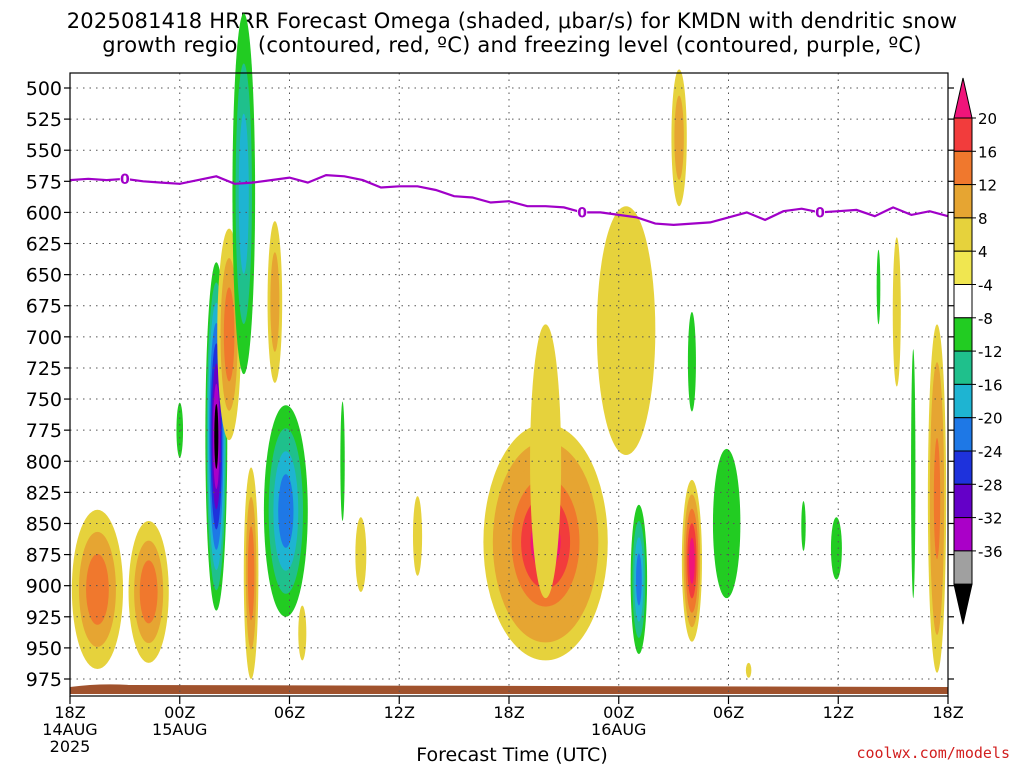  What do you see at coordinates (728, 712) in the screenshot?
I see `x-tick-label-36-0: 06Z` at bounding box center [728, 712].